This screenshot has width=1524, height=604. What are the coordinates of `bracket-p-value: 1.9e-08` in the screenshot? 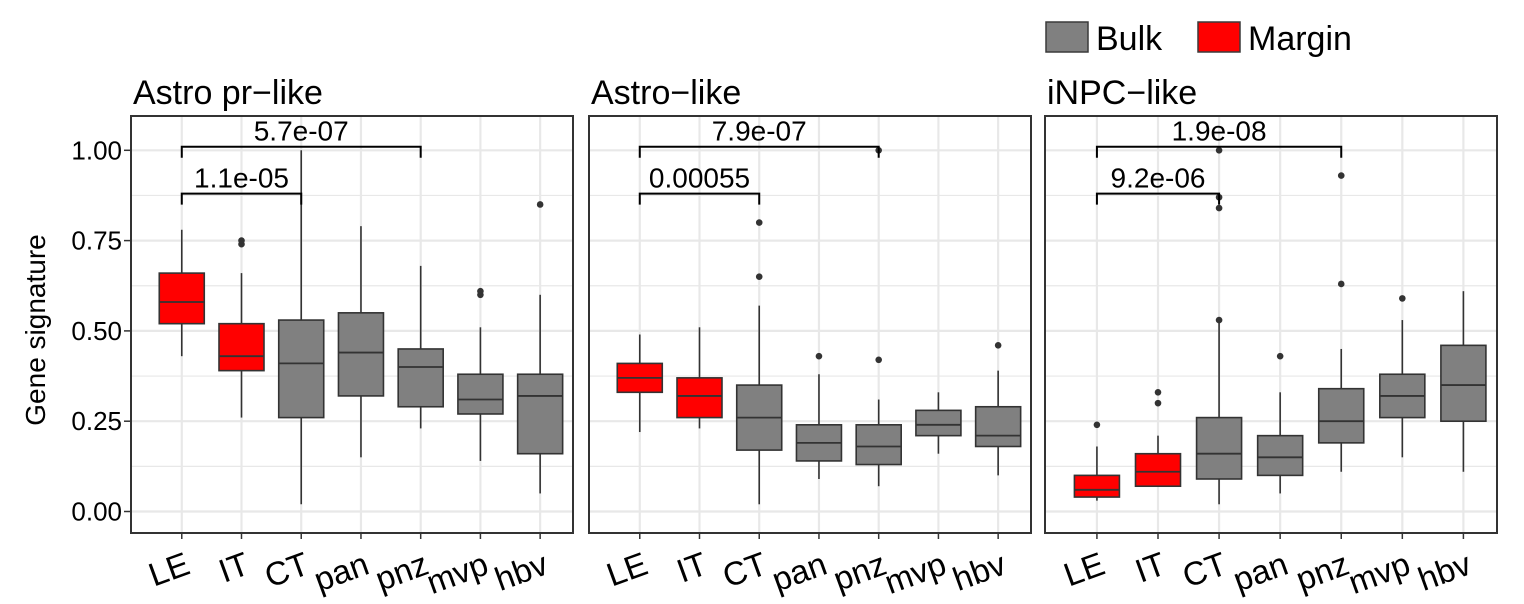 It's located at (1219, 131).